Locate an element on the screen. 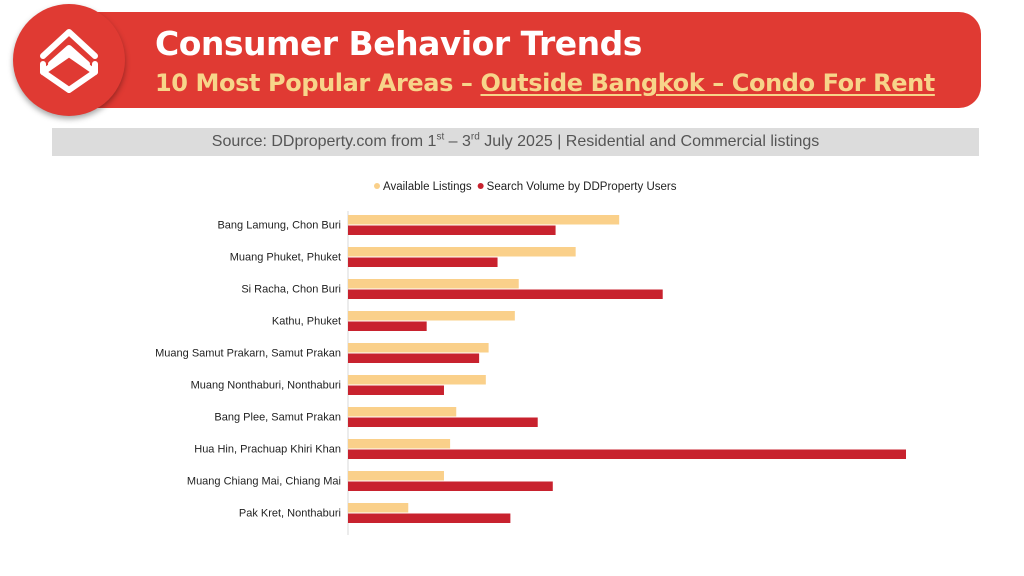  ddproperty-logo-icon is located at coordinates (69, 61).